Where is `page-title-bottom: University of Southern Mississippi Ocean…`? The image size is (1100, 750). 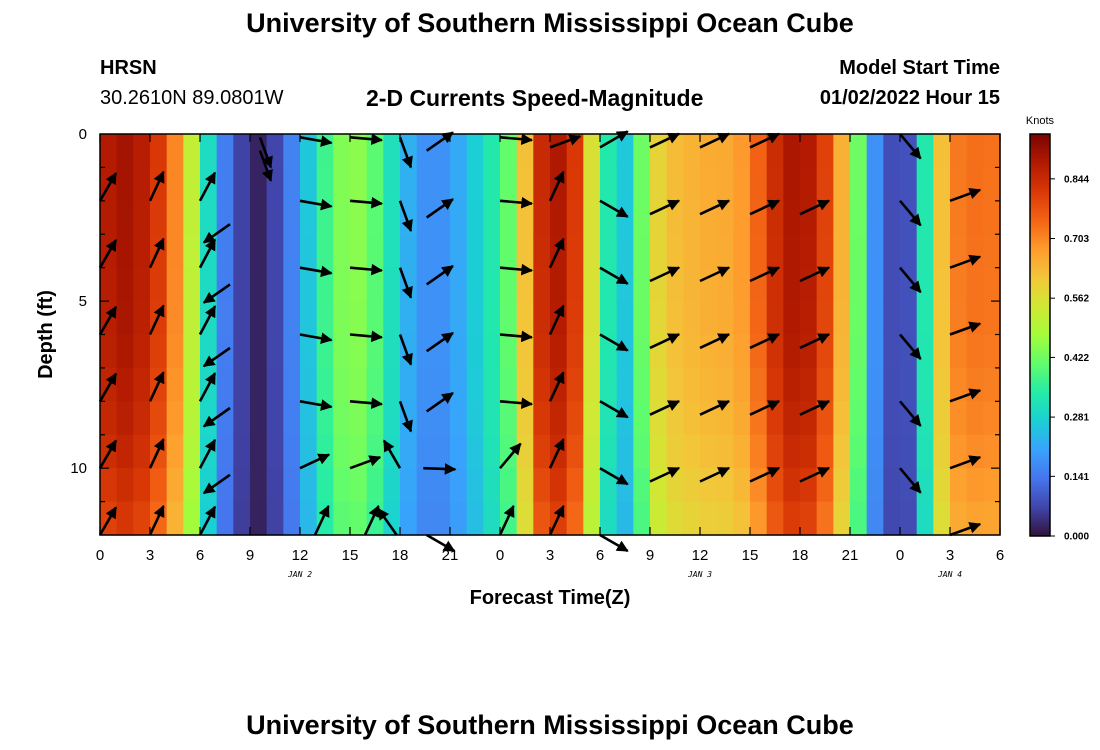 page-title-bottom: University of Southern Mississippi Ocean… is located at coordinates (550, 725).